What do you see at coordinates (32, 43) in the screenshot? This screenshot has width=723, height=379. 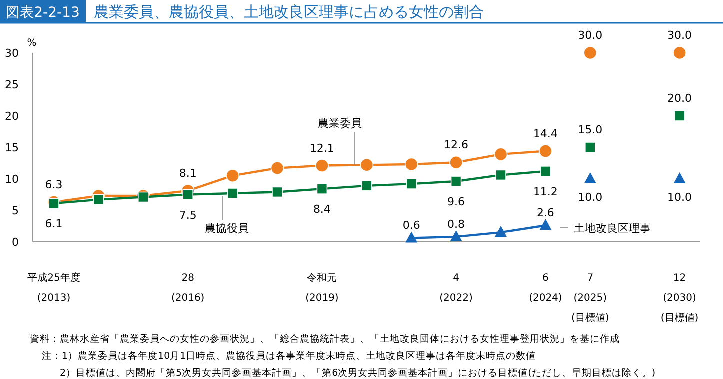 I see `y-axis-title: %` at bounding box center [32, 43].